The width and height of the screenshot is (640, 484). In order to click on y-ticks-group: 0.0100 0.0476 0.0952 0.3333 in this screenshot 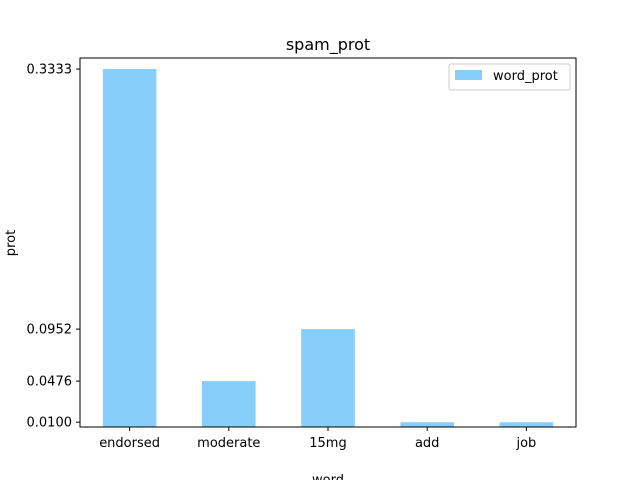, I will do `click(53, 247)`.